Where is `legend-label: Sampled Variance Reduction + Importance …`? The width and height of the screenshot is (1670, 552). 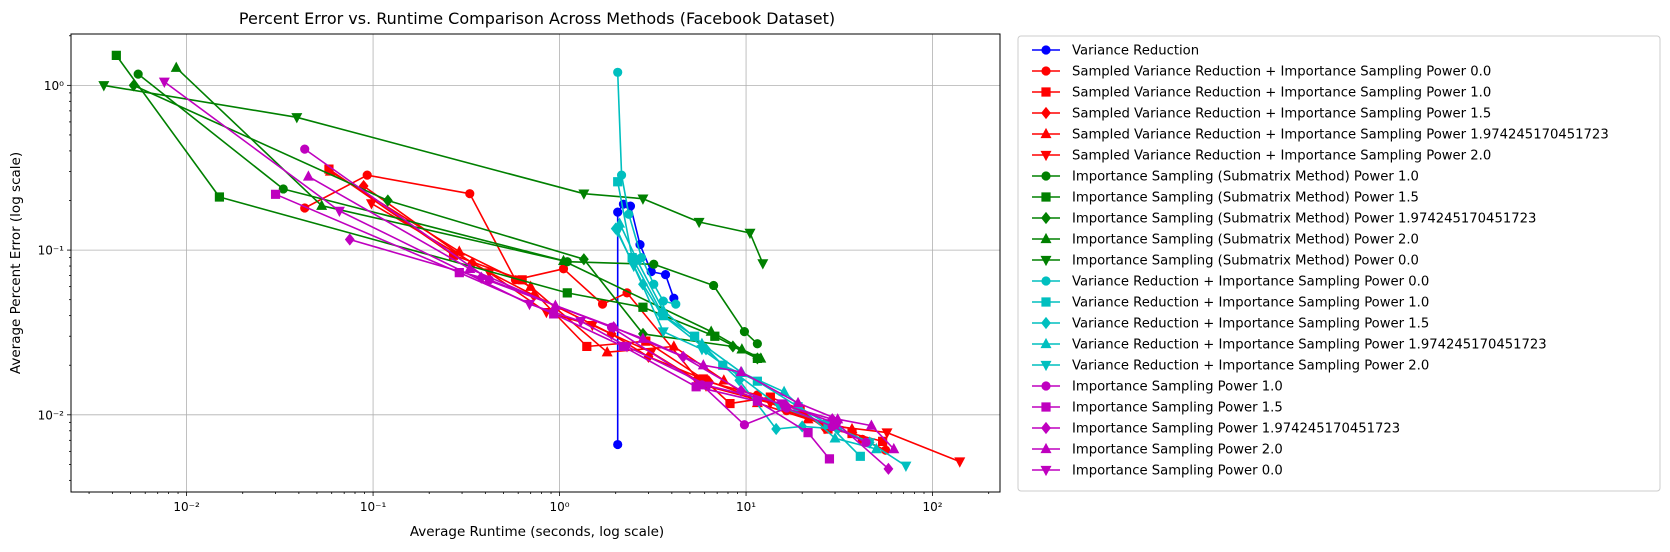 legend-label: Sampled Variance Reduction + Importance … is located at coordinates (1281, 72).